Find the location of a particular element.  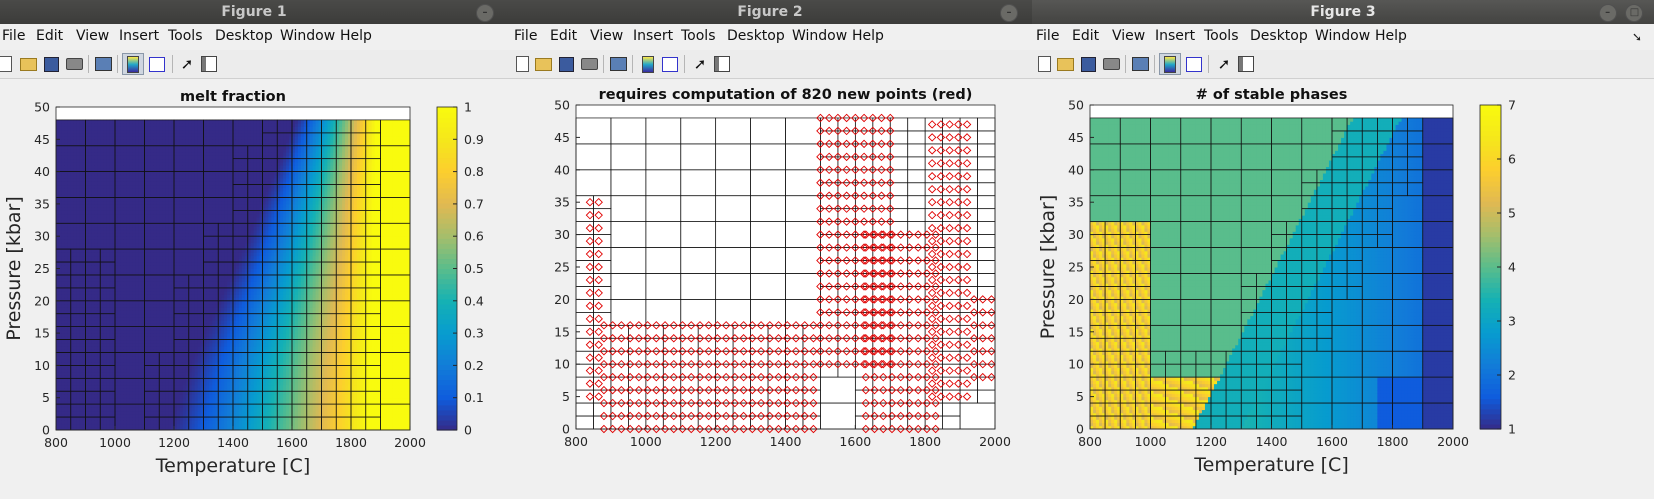

minimize-icon: – is located at coordinates (485, 13).